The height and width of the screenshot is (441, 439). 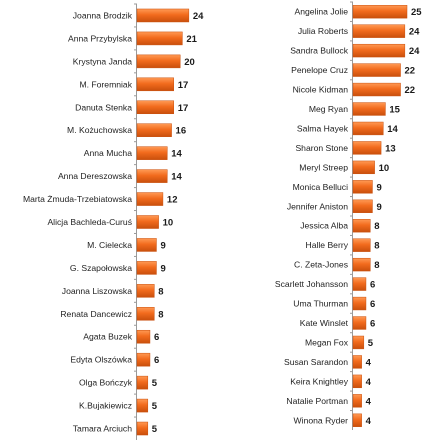 I want to click on right-category-label: Halle Berry, so click(x=326, y=245).